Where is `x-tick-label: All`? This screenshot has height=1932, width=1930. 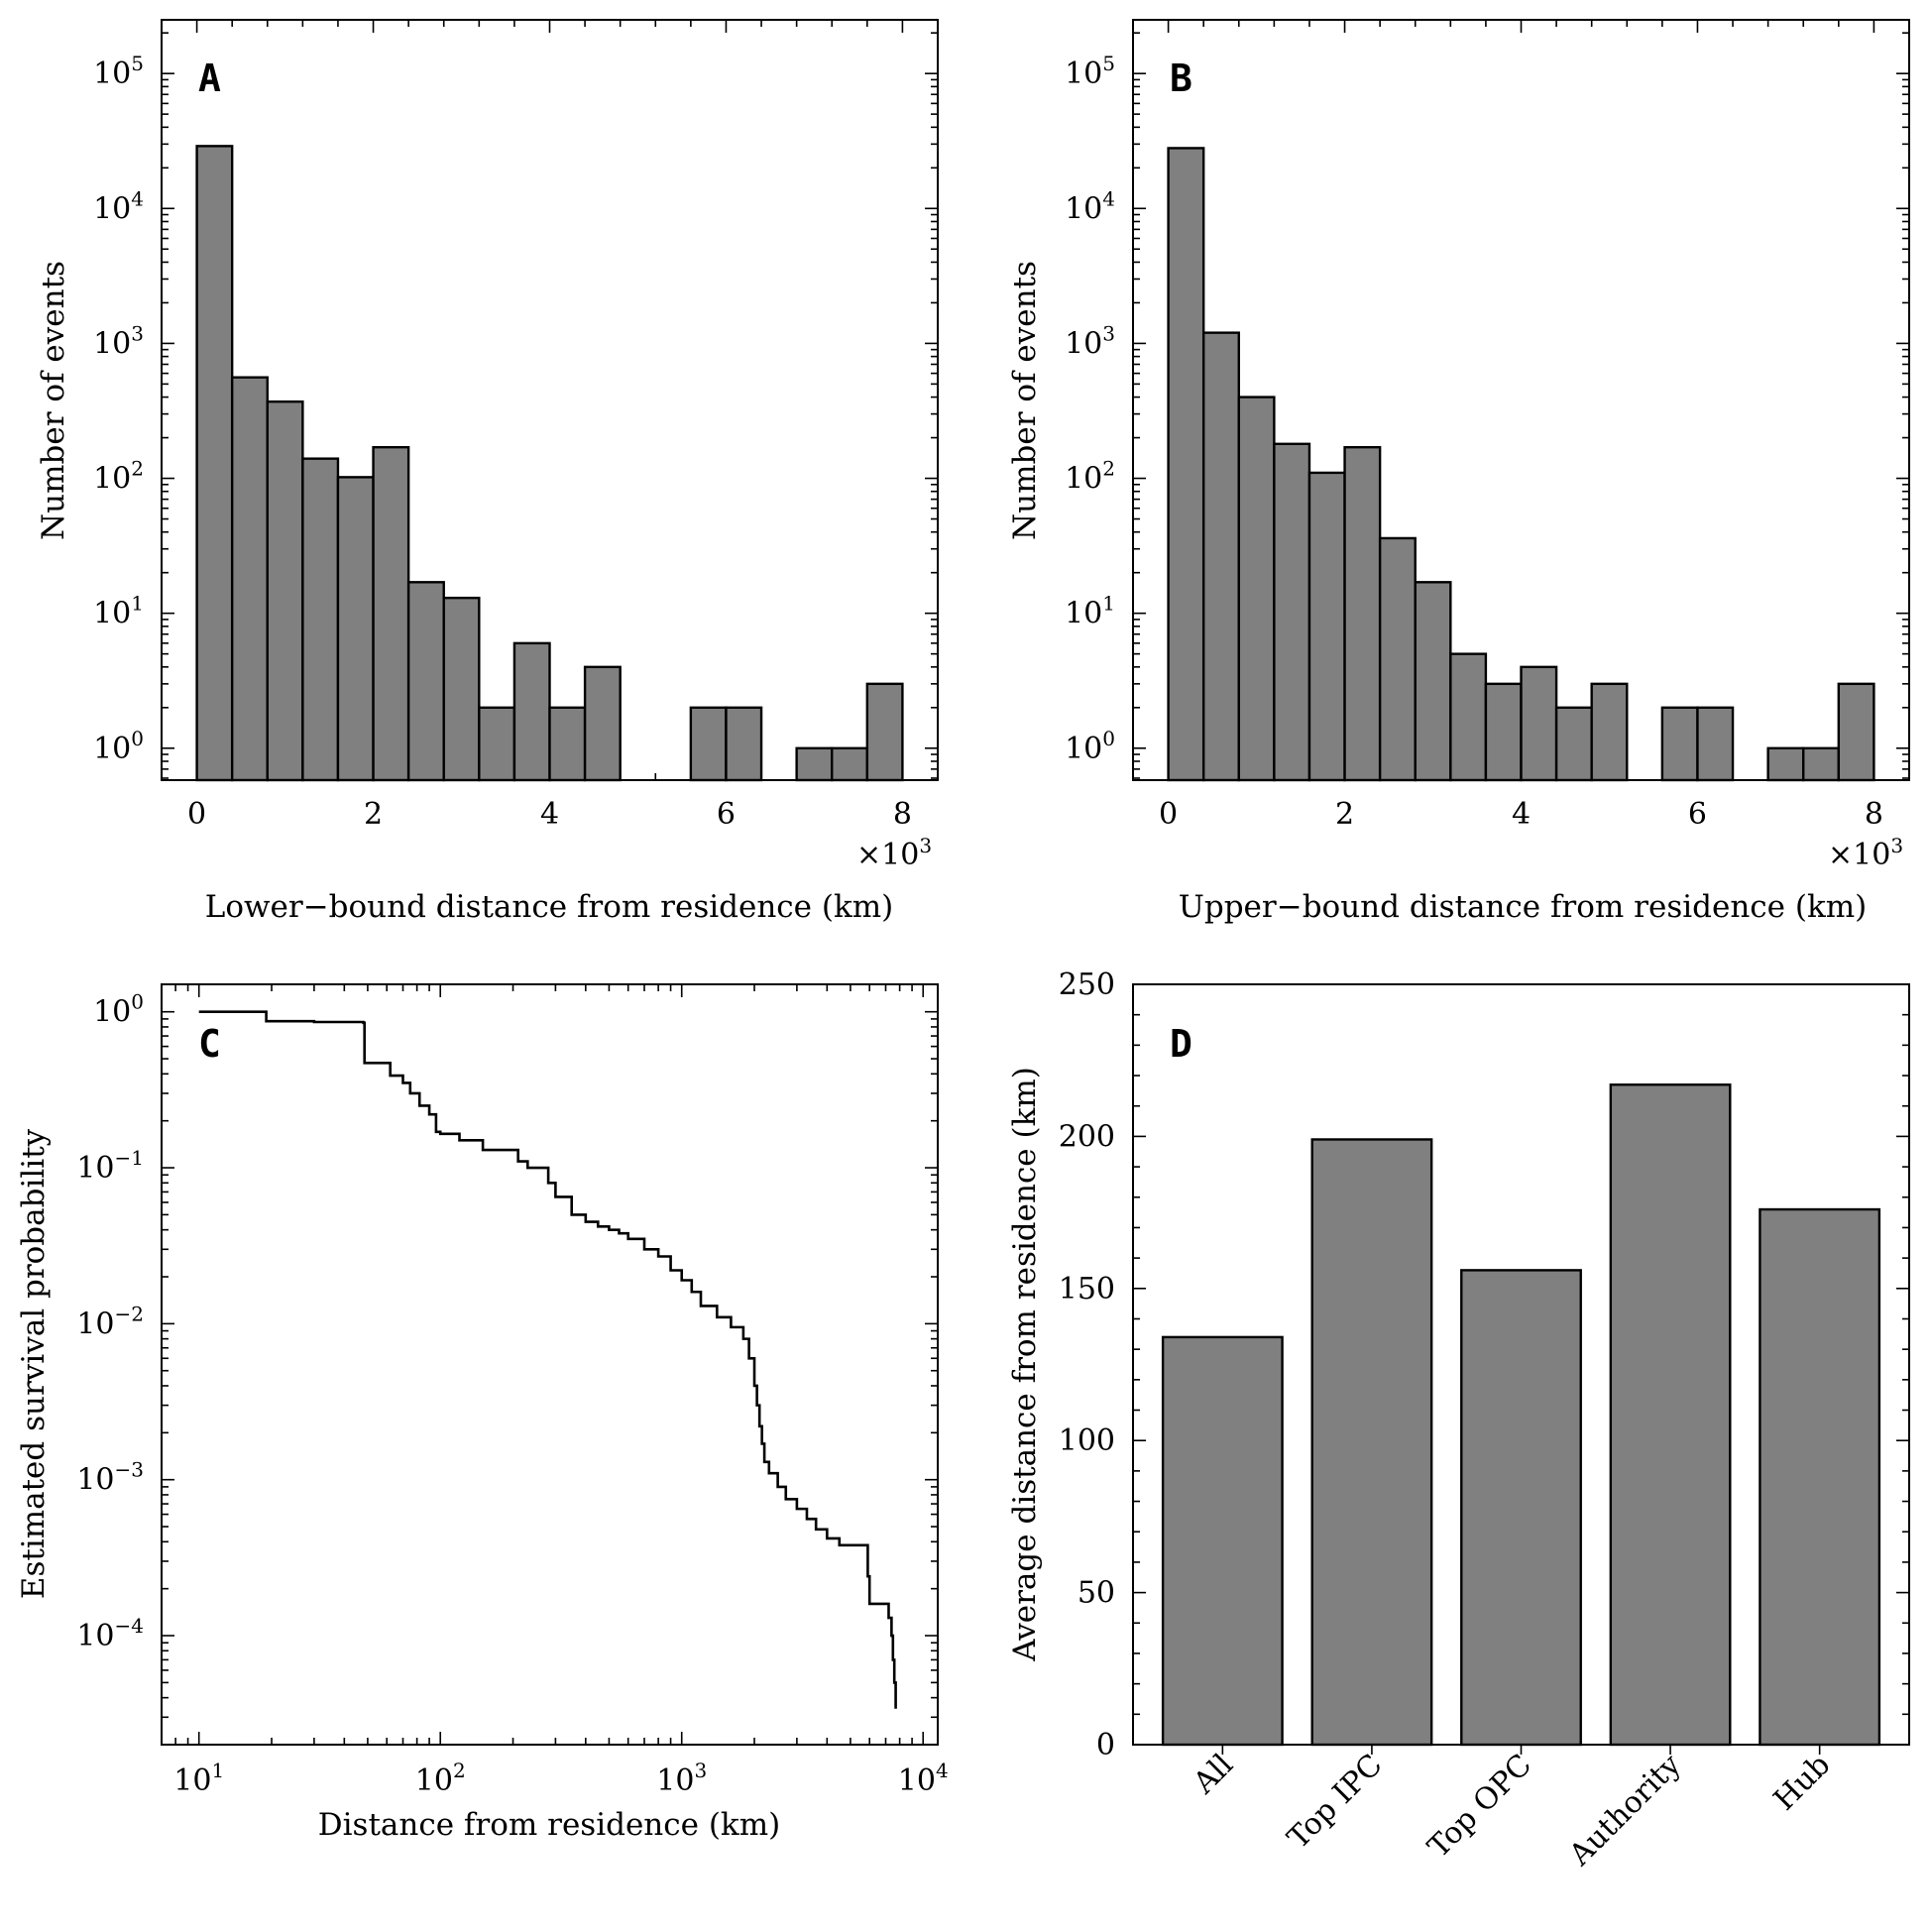
x-tick-label: All is located at coordinates (1214, 1774).